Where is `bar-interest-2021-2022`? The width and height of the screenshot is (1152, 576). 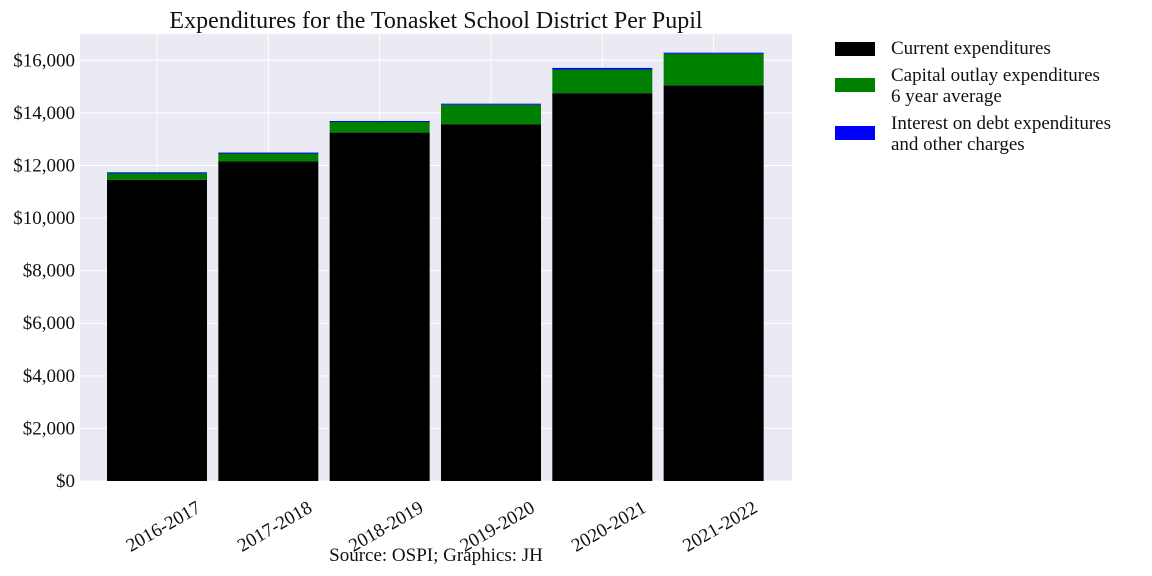 bar-interest-2021-2022 is located at coordinates (713, 53).